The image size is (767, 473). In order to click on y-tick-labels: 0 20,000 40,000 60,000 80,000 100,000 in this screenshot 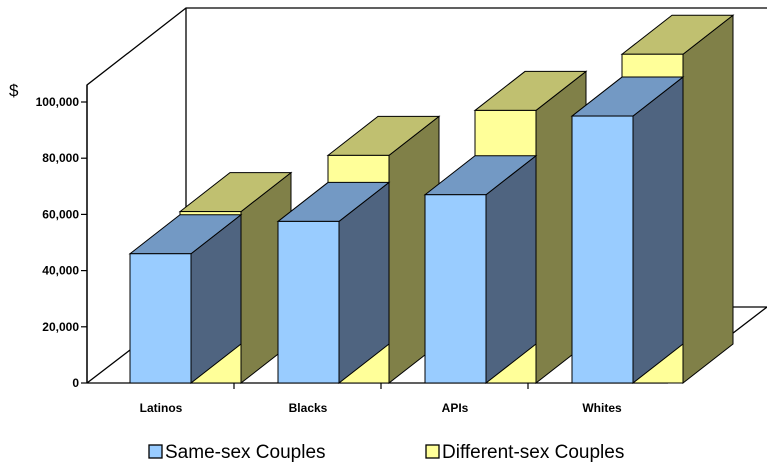, I will do `click(61, 242)`.